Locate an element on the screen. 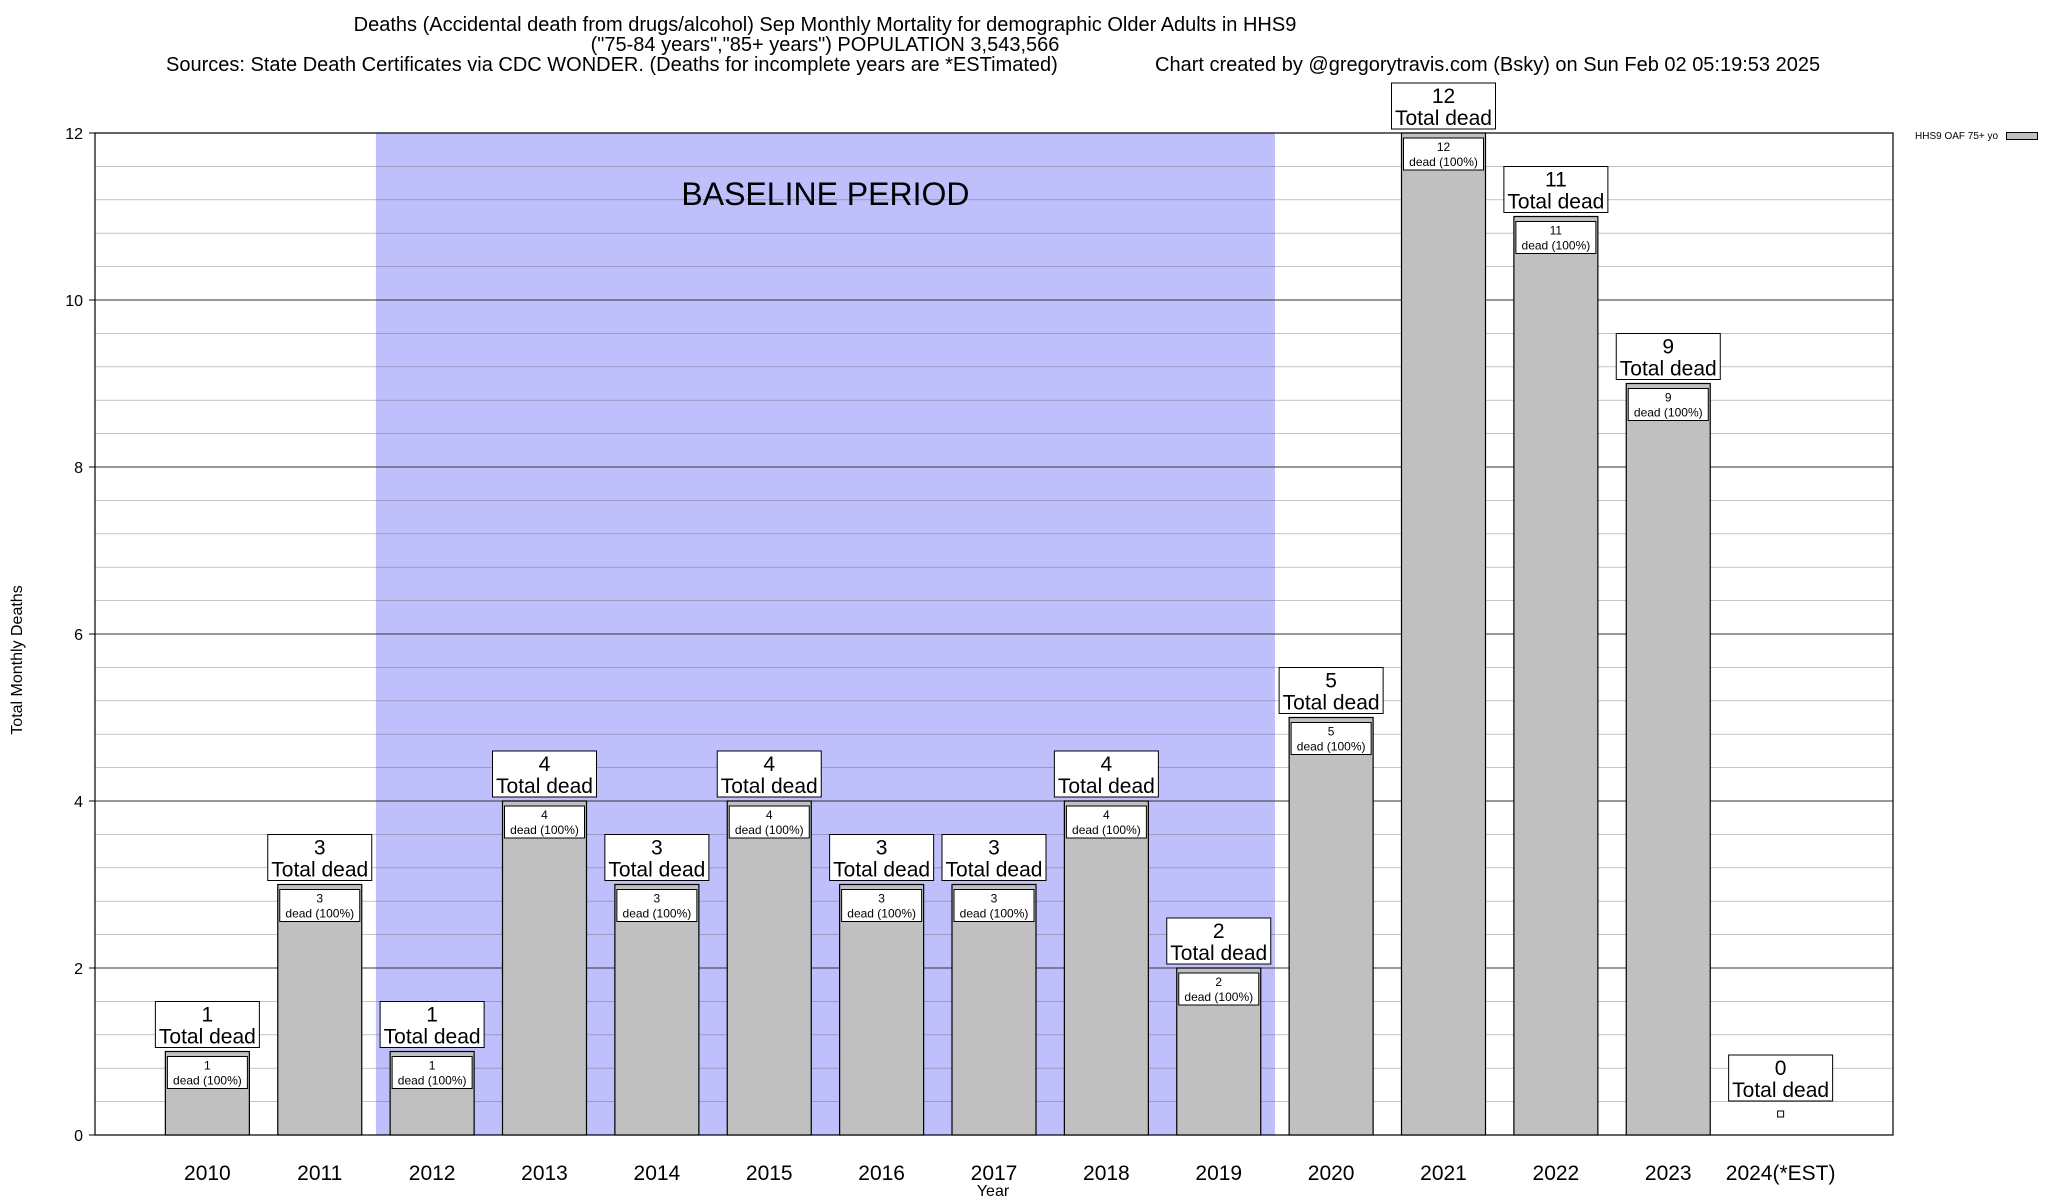 The width and height of the screenshot is (2048, 1201). x-tick-label: 2015 is located at coordinates (769, 1173).